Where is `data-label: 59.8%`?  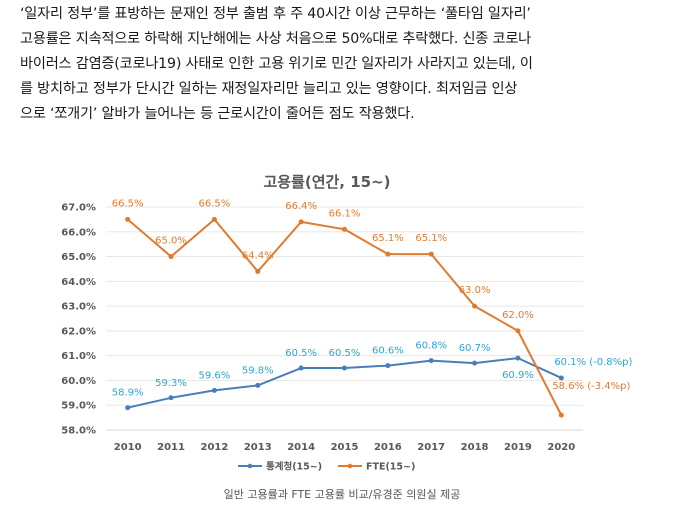 data-label: 59.8% is located at coordinates (258, 370).